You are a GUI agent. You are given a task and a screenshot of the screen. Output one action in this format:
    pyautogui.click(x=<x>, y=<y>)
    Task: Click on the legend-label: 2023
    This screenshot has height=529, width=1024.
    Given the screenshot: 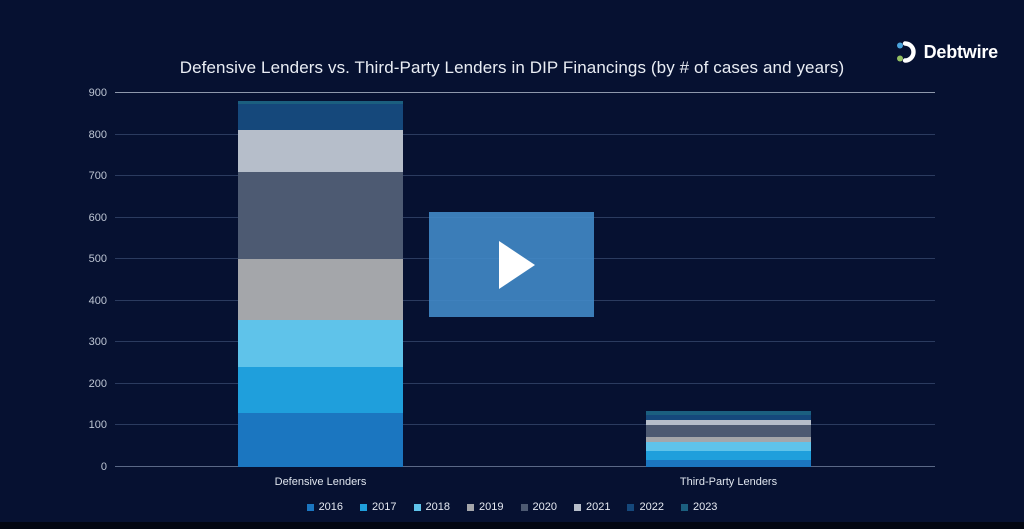 What is the action you would take?
    pyautogui.click(x=705, y=507)
    